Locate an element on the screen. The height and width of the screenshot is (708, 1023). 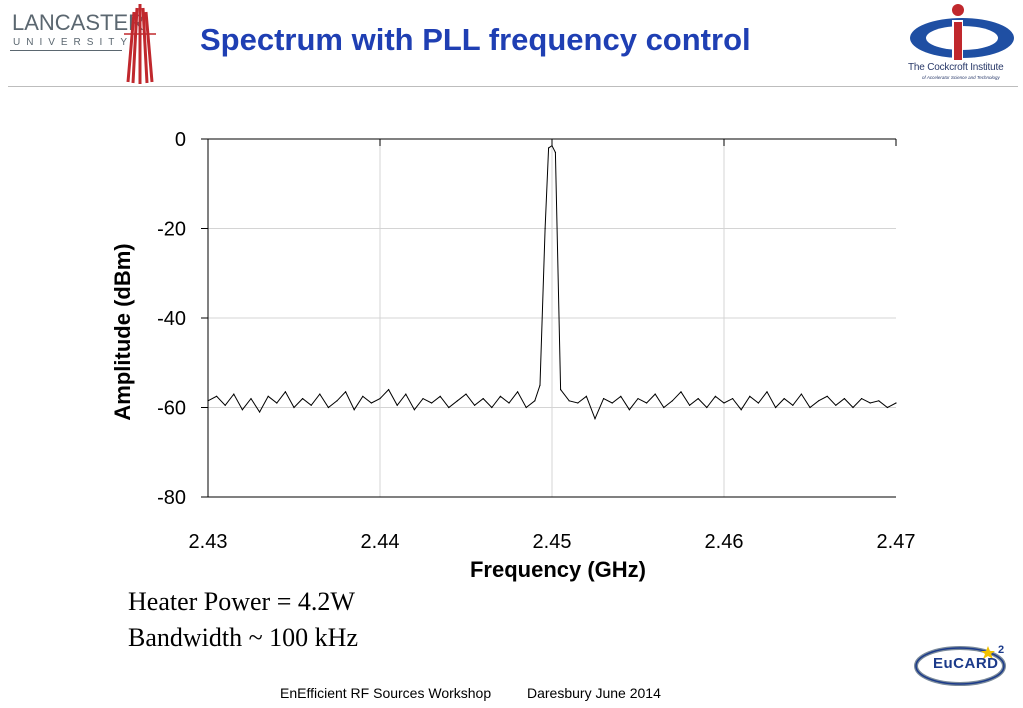
cockcroft-subtitle: of Accelerator Science and Technology is located at coordinates (961, 77).